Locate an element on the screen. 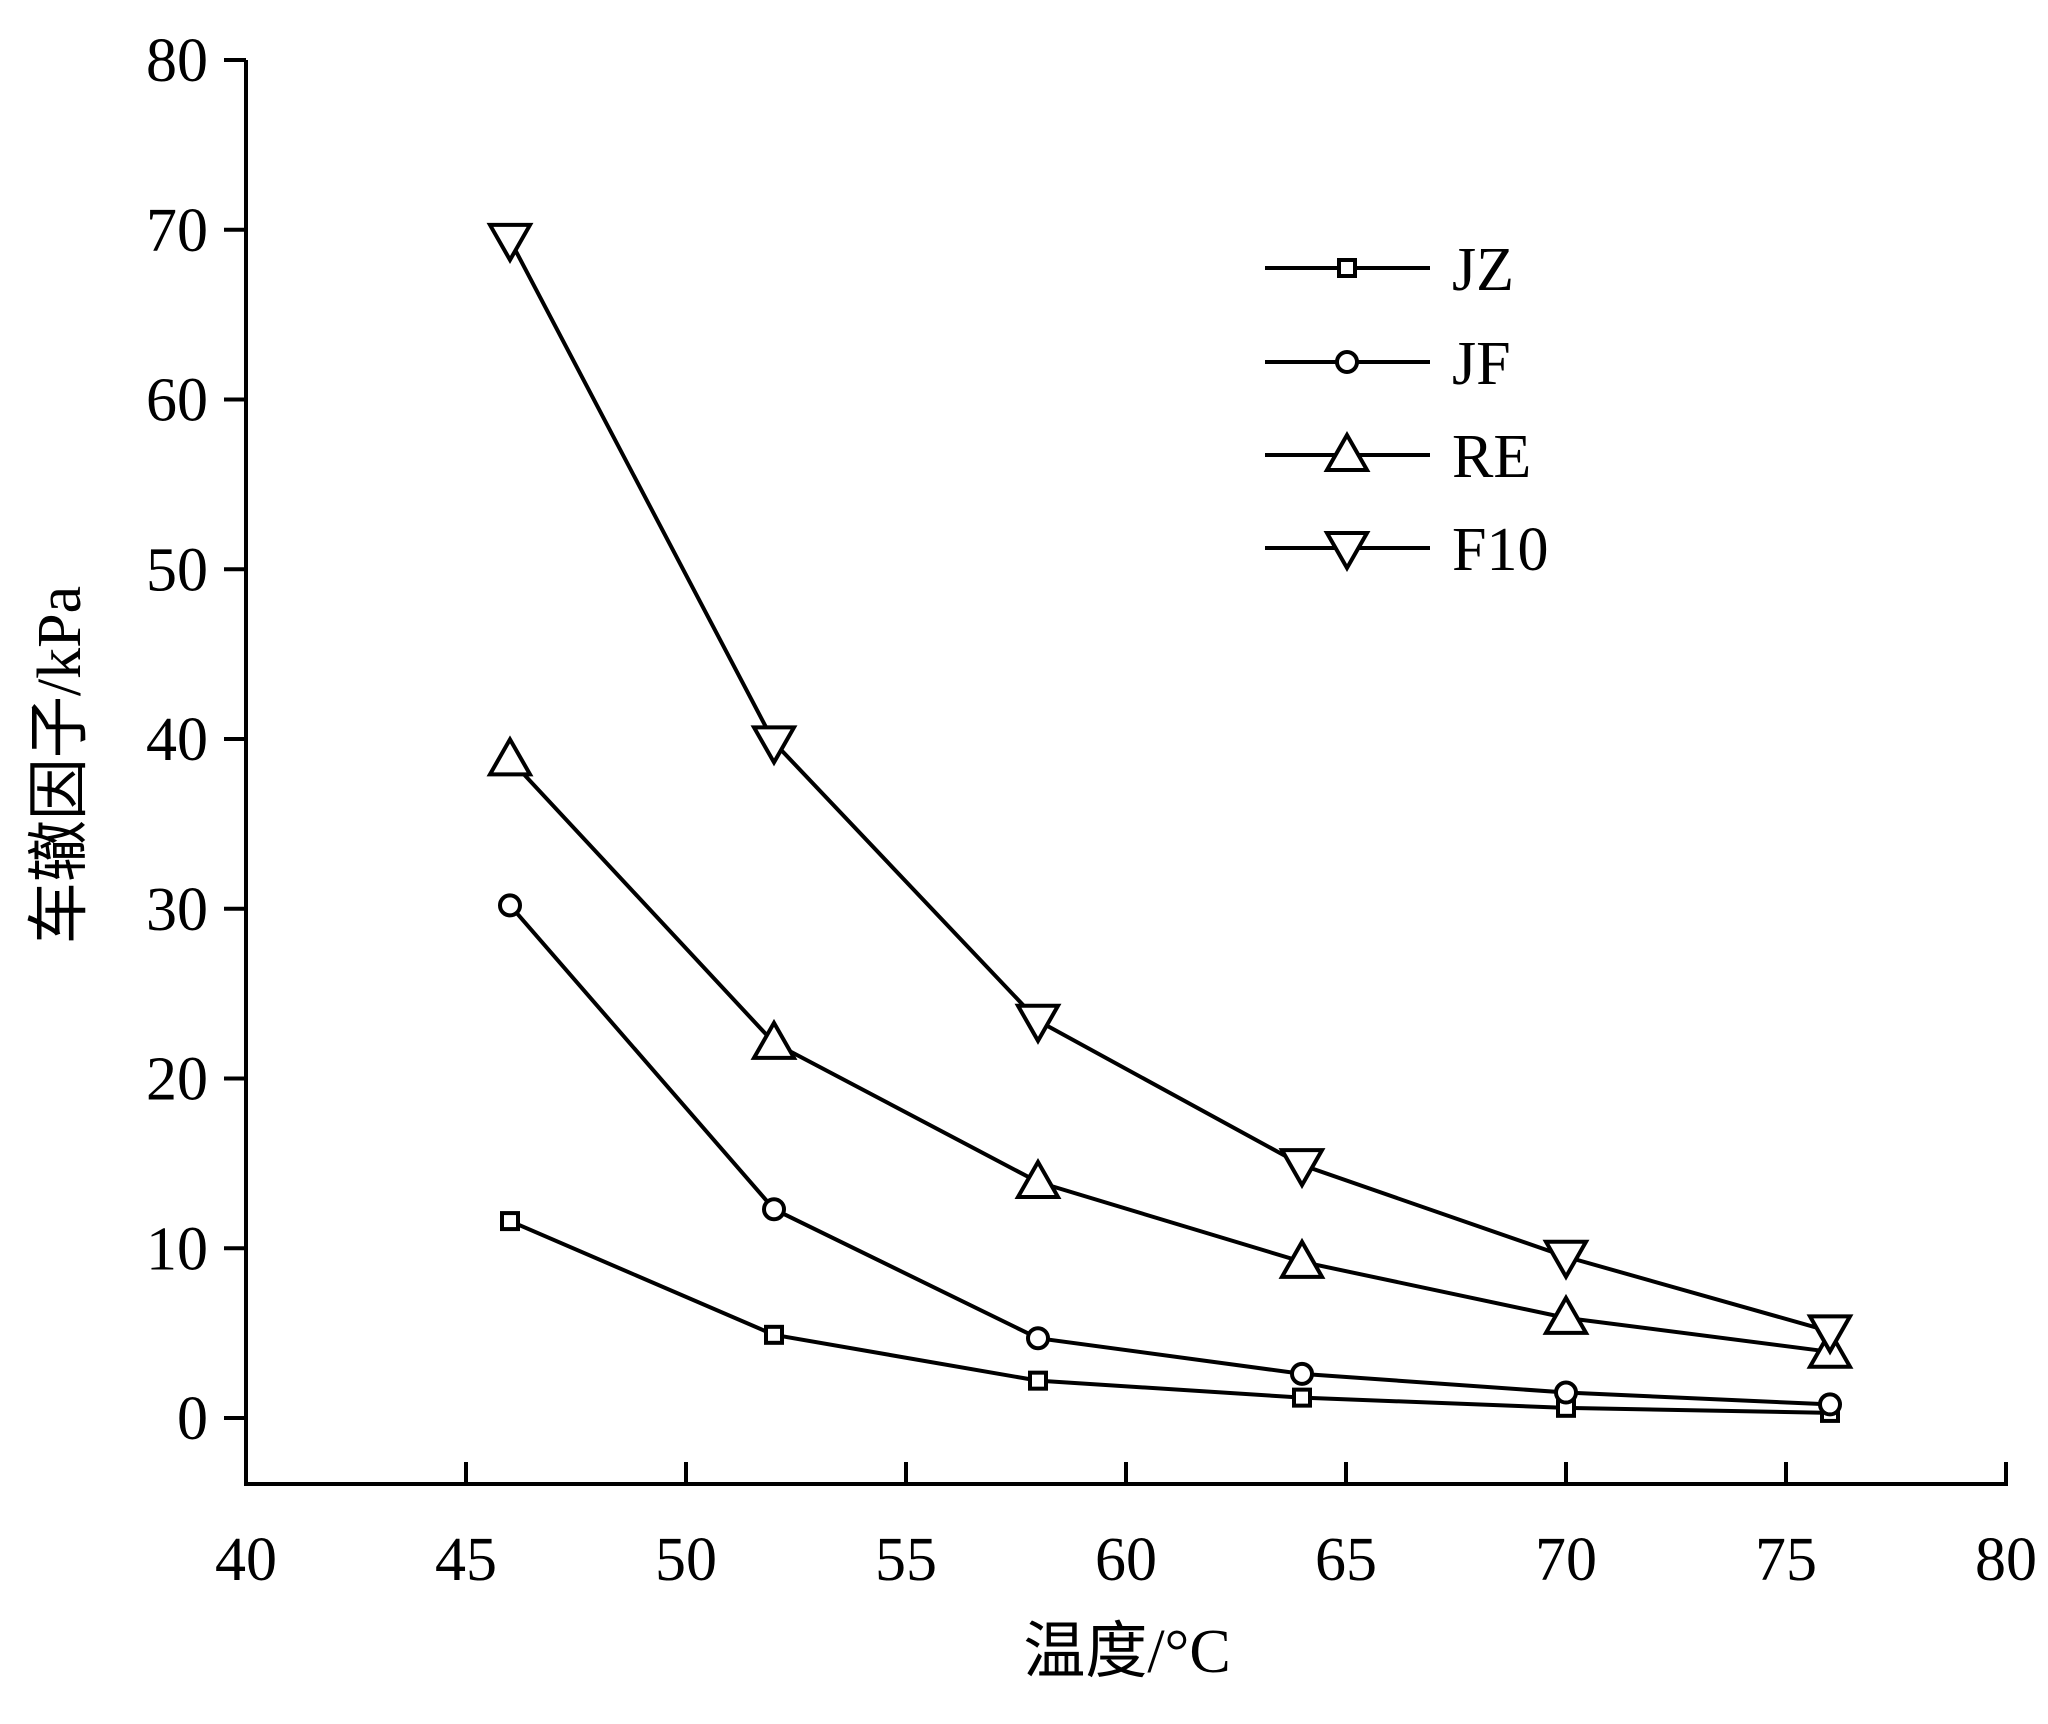  x-tick-label: 50 is located at coordinates (686, 1560).